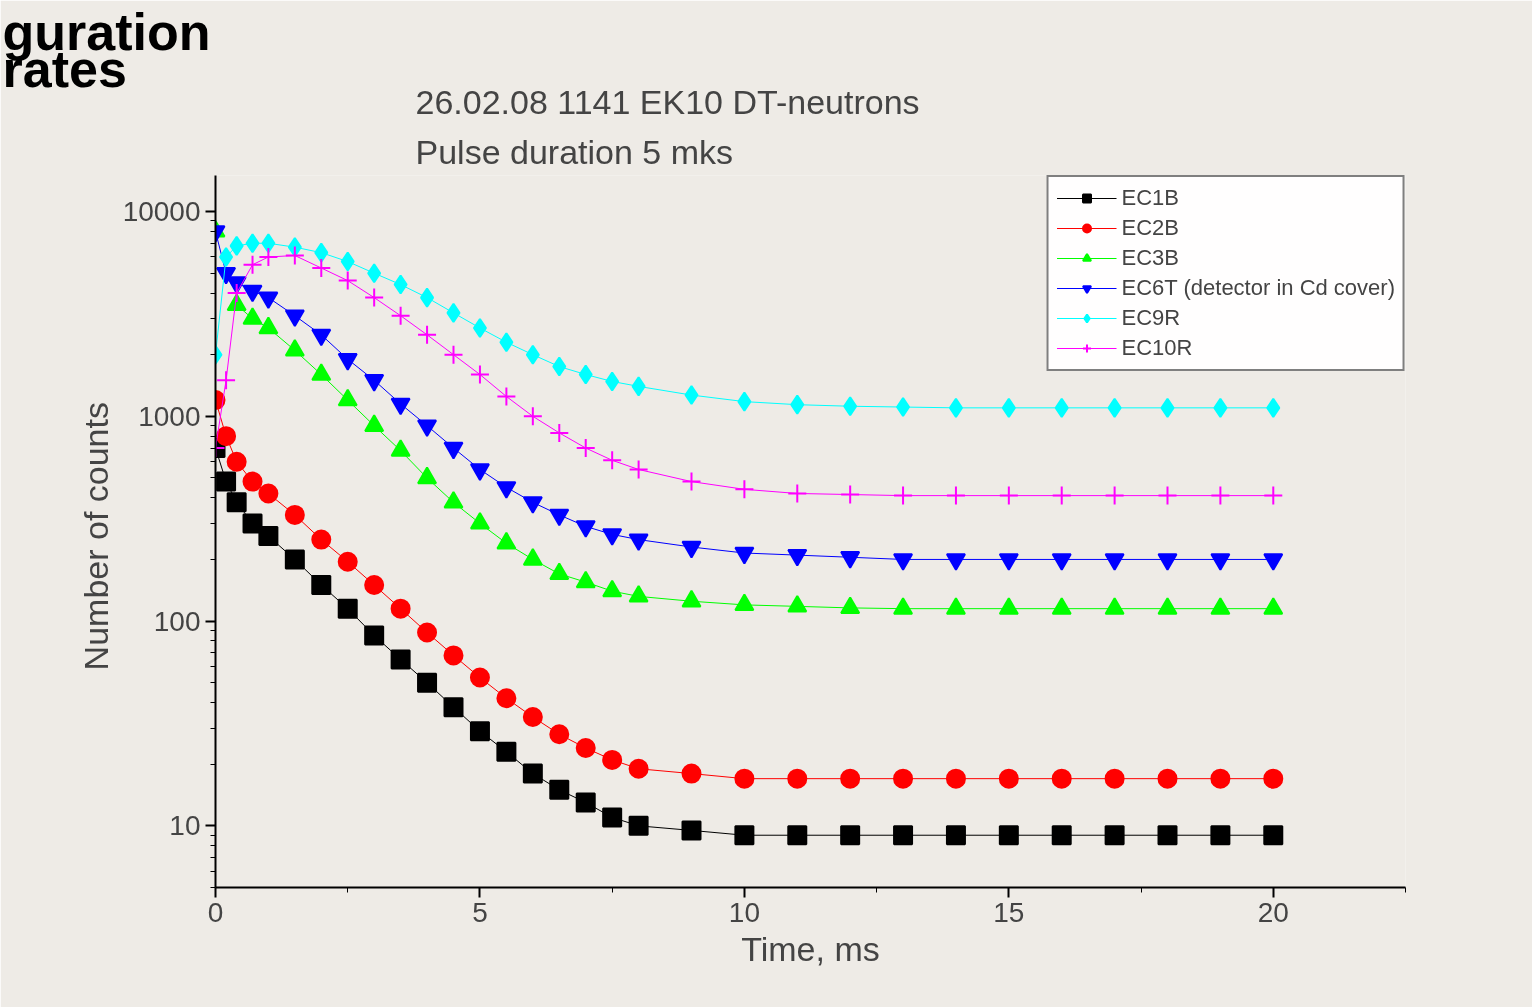 The height and width of the screenshot is (1007, 1532). Describe the element at coordinates (215, 912) in the screenshot. I see `x-tick-label: 0` at that location.